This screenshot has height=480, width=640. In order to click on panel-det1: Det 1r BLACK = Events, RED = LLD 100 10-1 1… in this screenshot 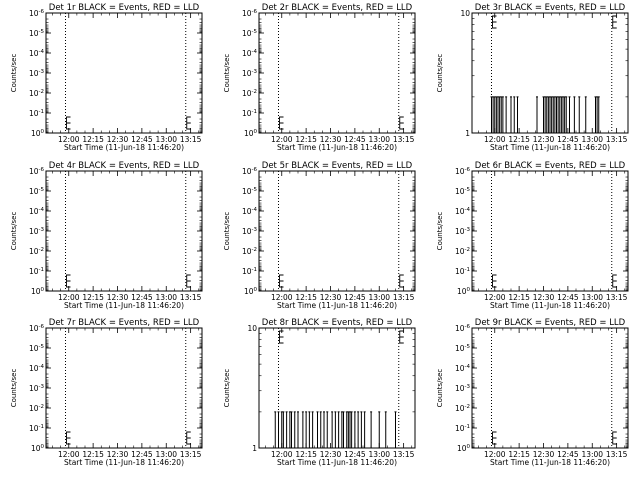, I will do `click(106, 77)`.